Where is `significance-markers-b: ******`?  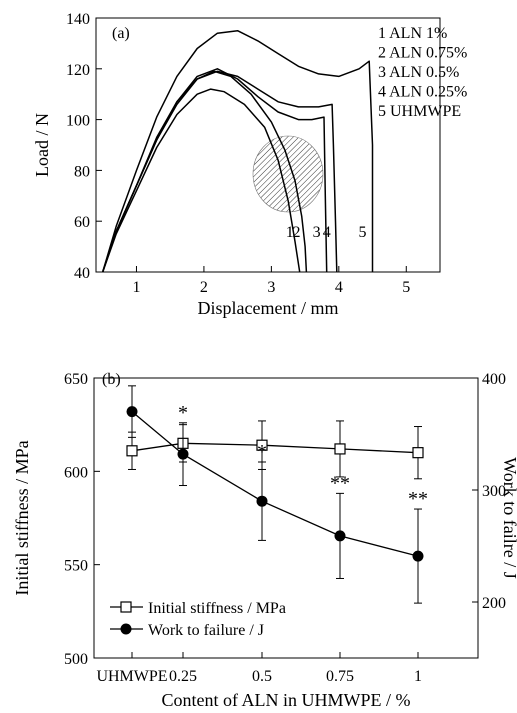
significance-markers-b: ****** is located at coordinates (303, 456).